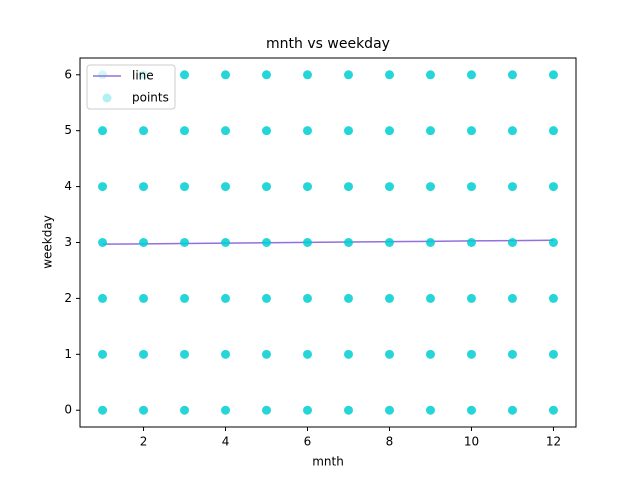 This screenshot has width=640, height=480. I want to click on y-tick-label: 1, so click(68, 354).